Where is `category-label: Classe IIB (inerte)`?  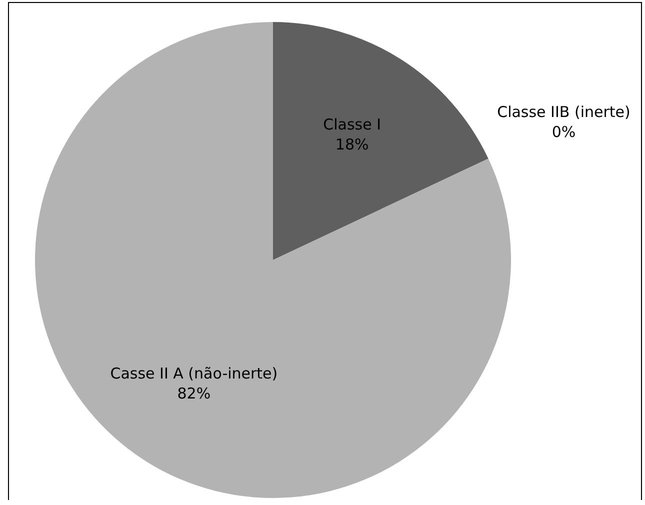 category-label: Classe IIB (inerte) is located at coordinates (563, 112).